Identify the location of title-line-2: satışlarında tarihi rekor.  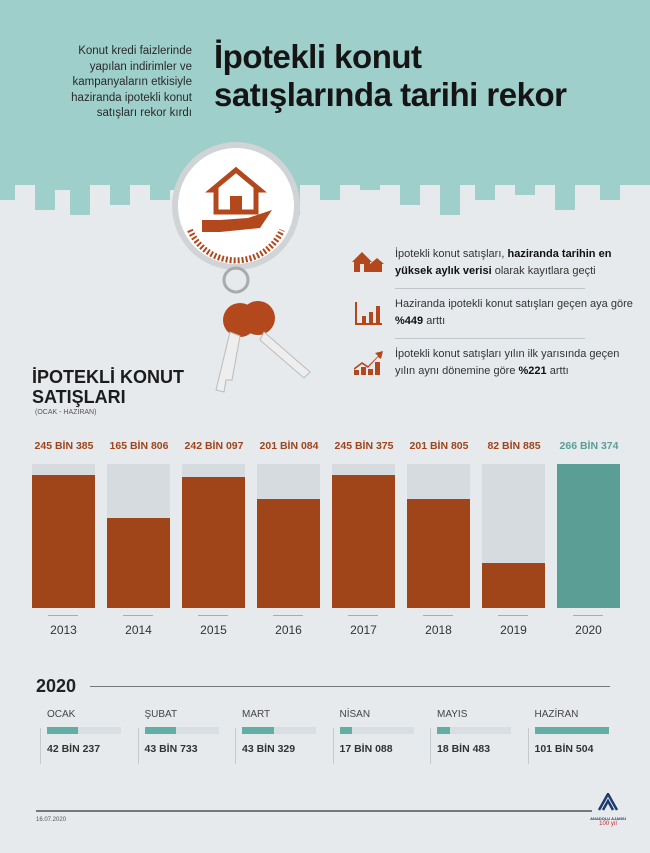
(390, 94).